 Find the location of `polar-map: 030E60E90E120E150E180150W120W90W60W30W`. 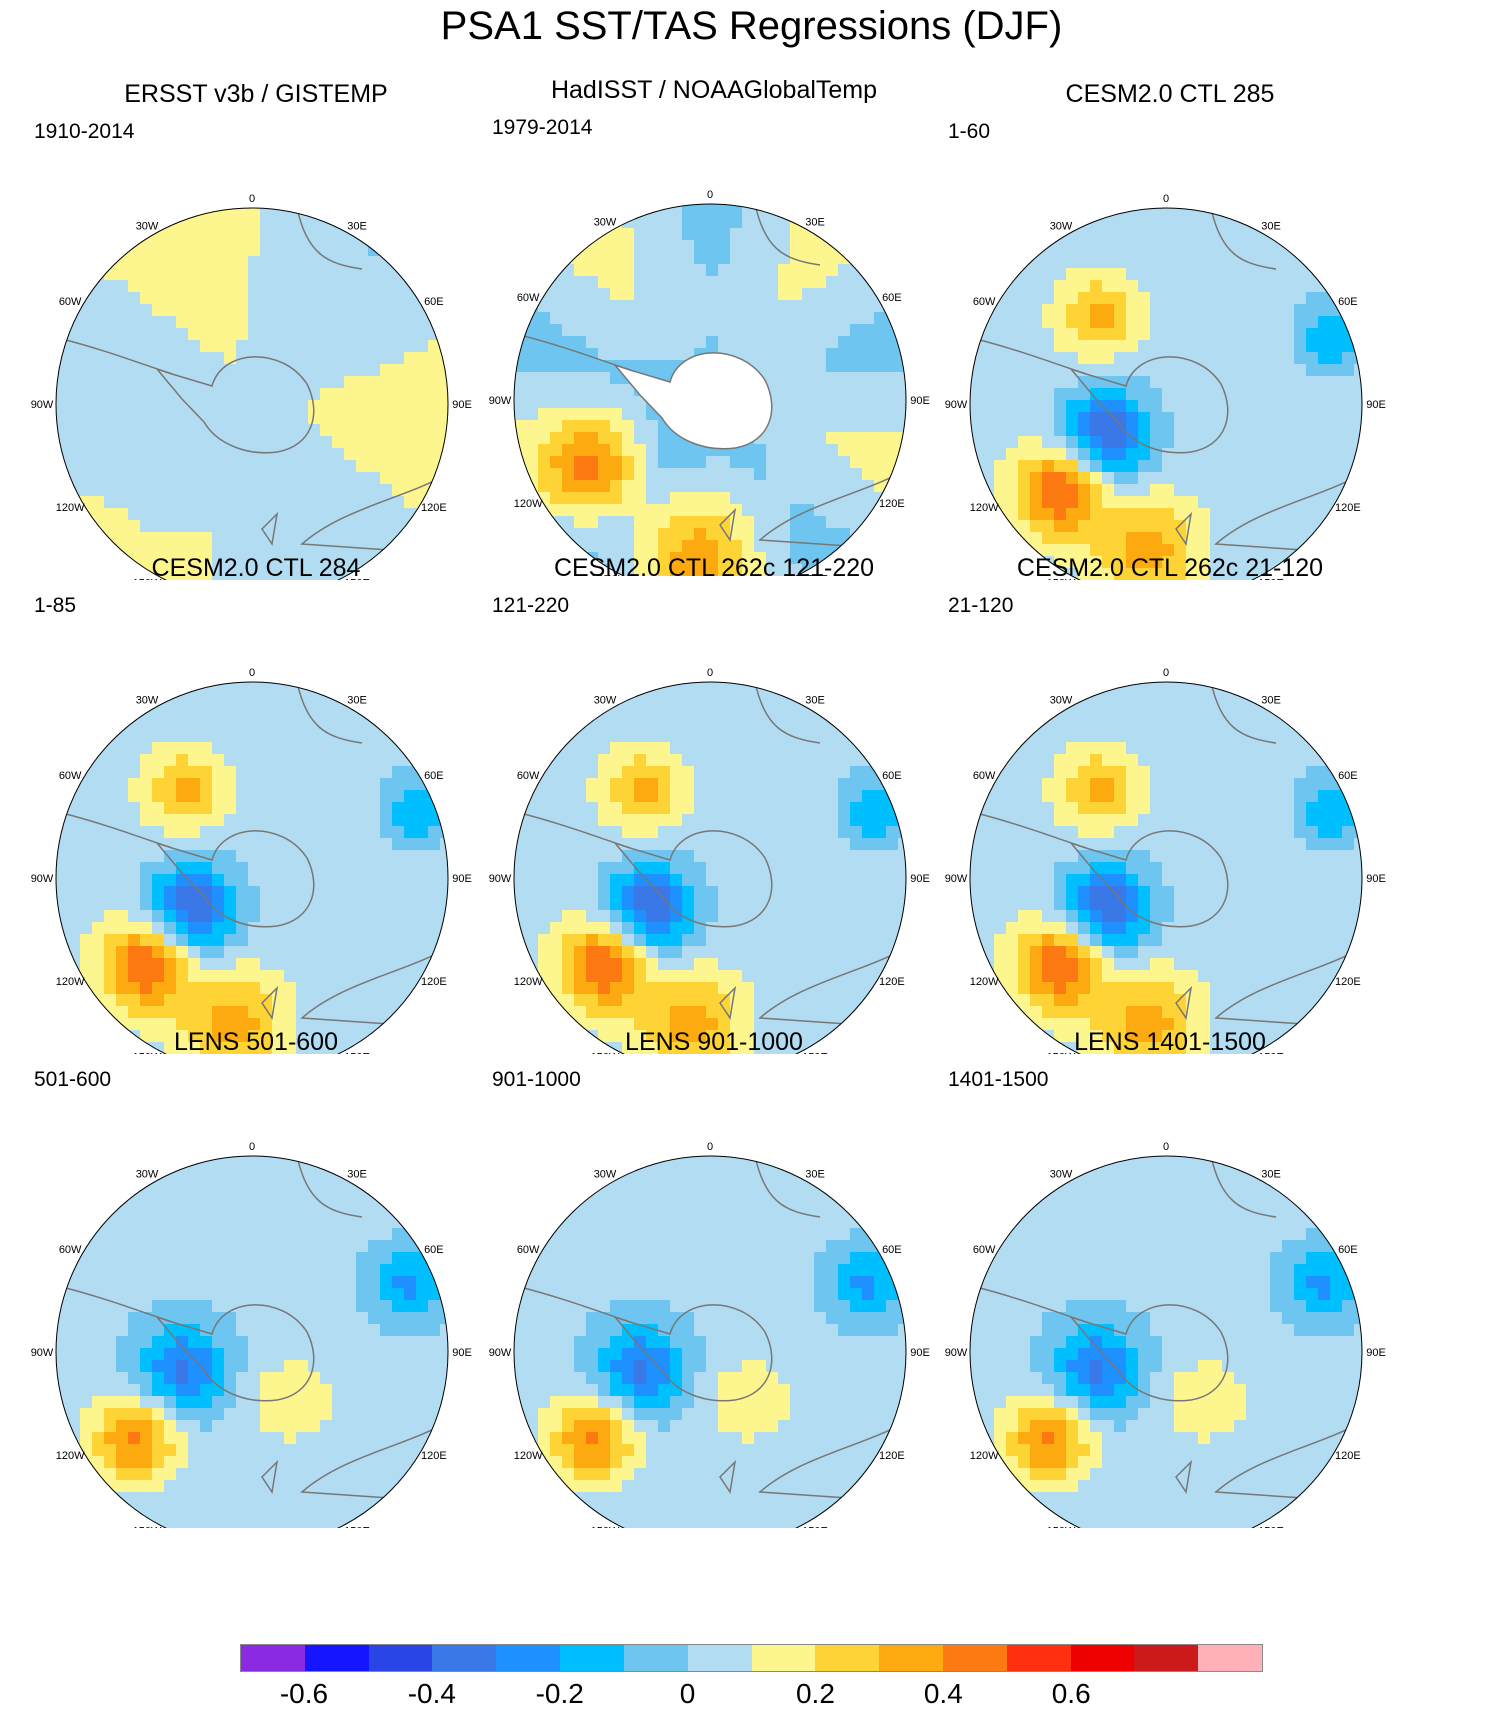

polar-map: 030E60E90E120E150E180150W120W90W60W30W is located at coordinates (251, 860).